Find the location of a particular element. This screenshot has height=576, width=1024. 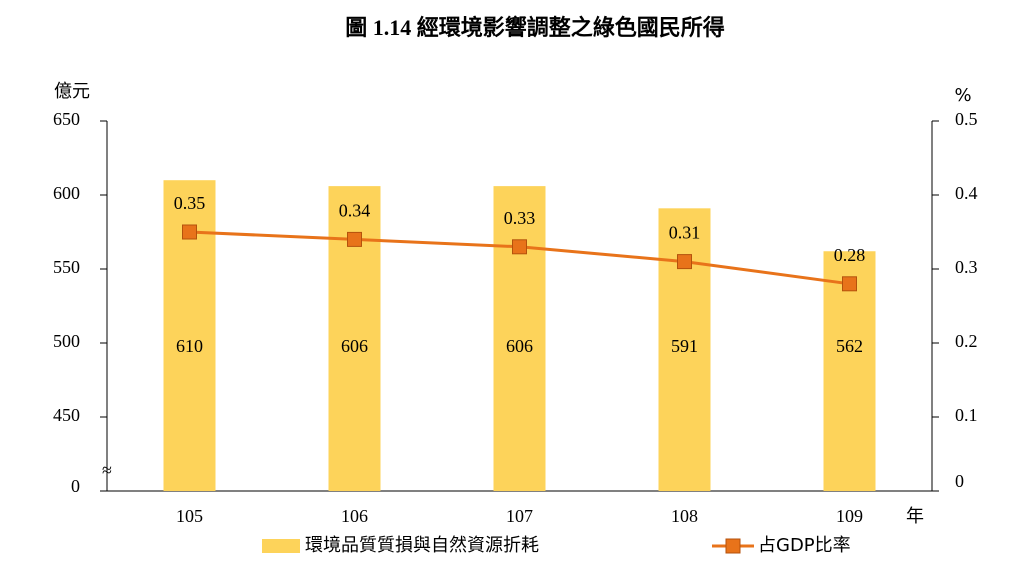

y-tick-label: 500 is located at coordinates (66, 341).